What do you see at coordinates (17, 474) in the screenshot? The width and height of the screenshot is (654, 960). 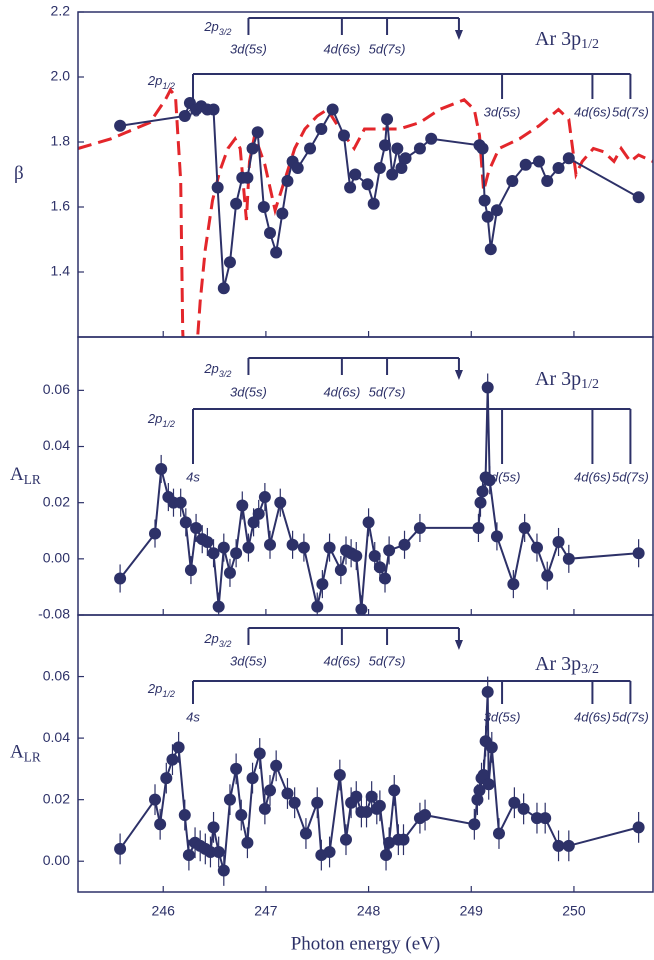 I see `y-axis-label-main: A` at bounding box center [17, 474].